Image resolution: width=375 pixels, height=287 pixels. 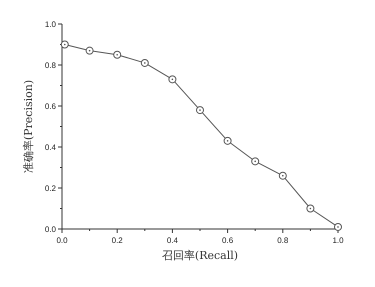 What do you see at coordinates (338, 240) in the screenshot?
I see `x-tick-label: 1.0` at bounding box center [338, 240].